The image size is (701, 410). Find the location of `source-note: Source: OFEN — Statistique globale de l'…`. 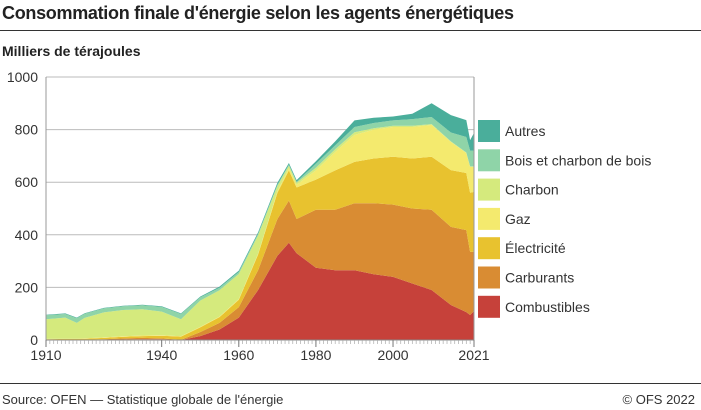

source-note: Source: OFEN — Statistique globale de l'… is located at coordinates (143, 399).